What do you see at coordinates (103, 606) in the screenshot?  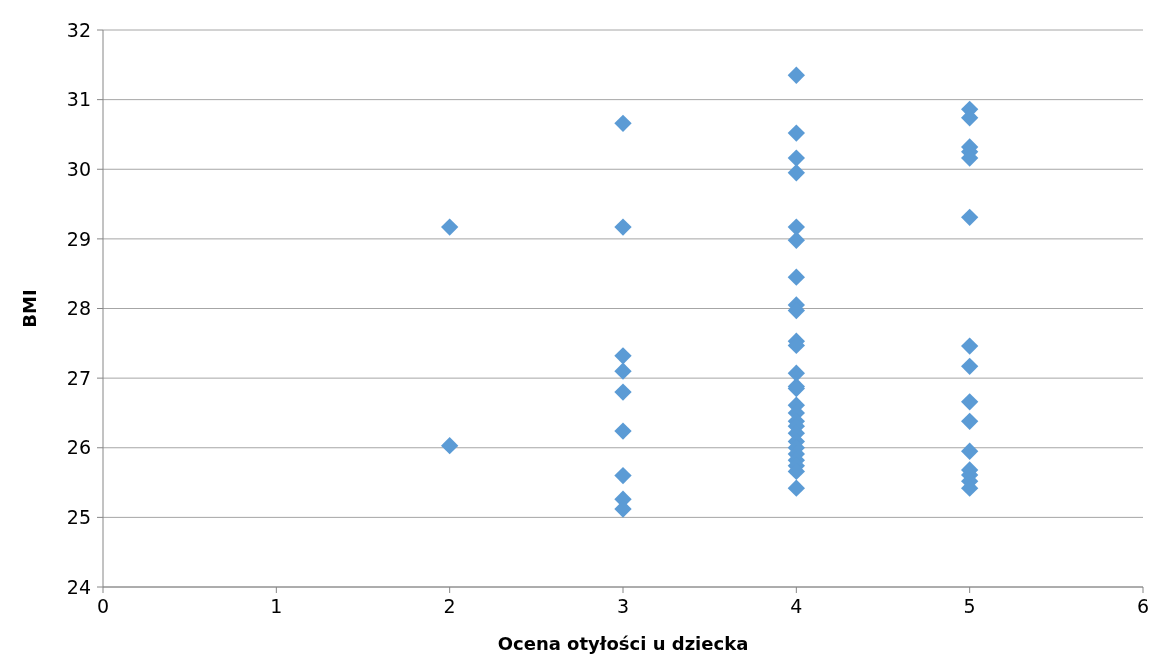 I see `x-tick-label: 0` at bounding box center [103, 606].